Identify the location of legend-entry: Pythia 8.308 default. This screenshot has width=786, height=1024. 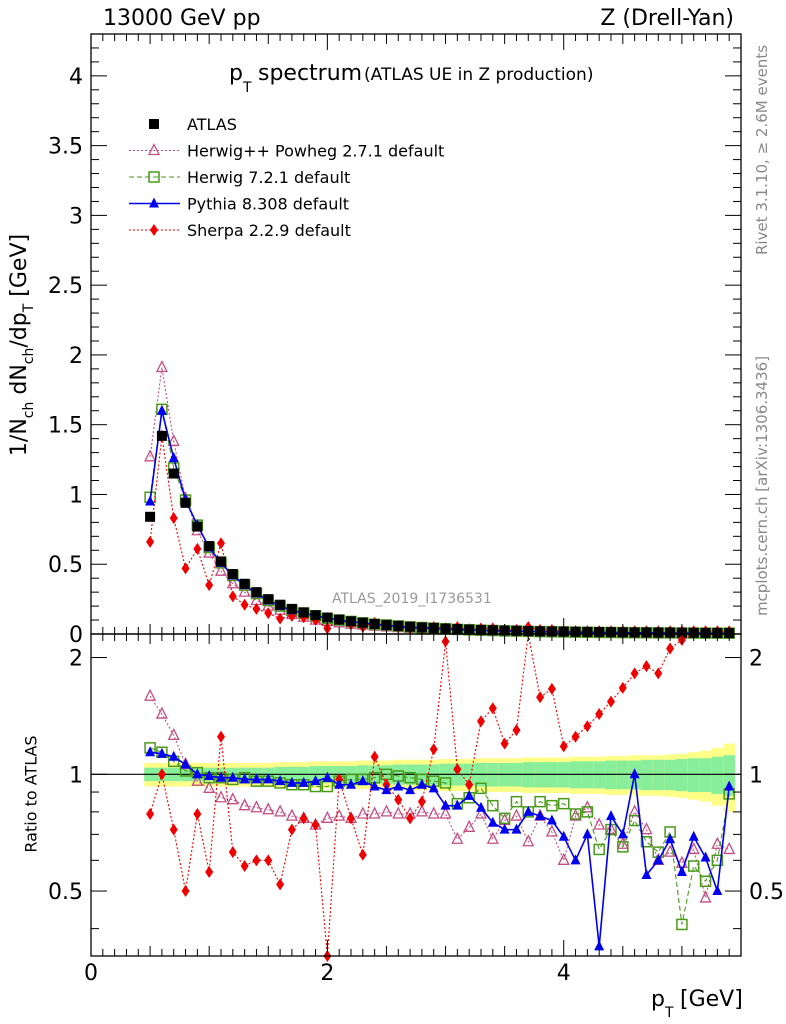
(239, 204).